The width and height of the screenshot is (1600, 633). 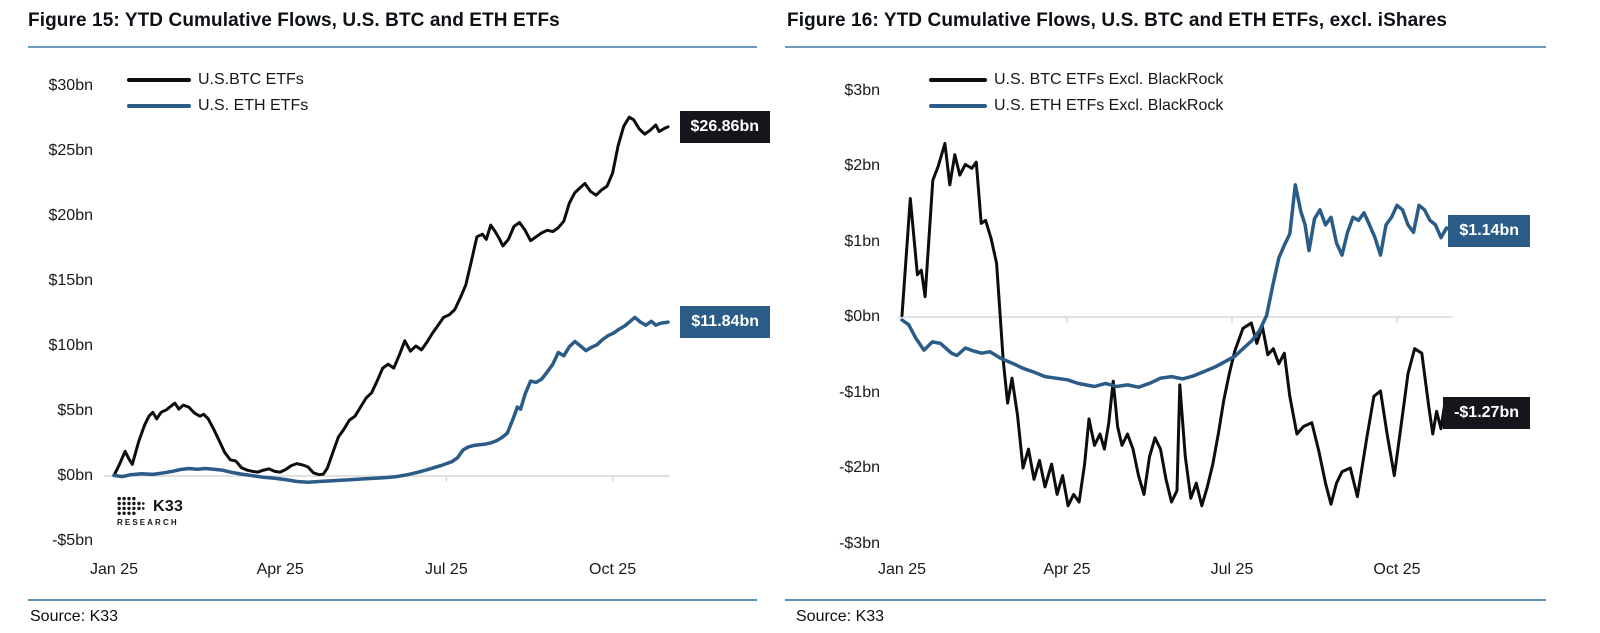 I want to click on fig15-end-value-badge: $11.84bn, so click(x=725, y=322).